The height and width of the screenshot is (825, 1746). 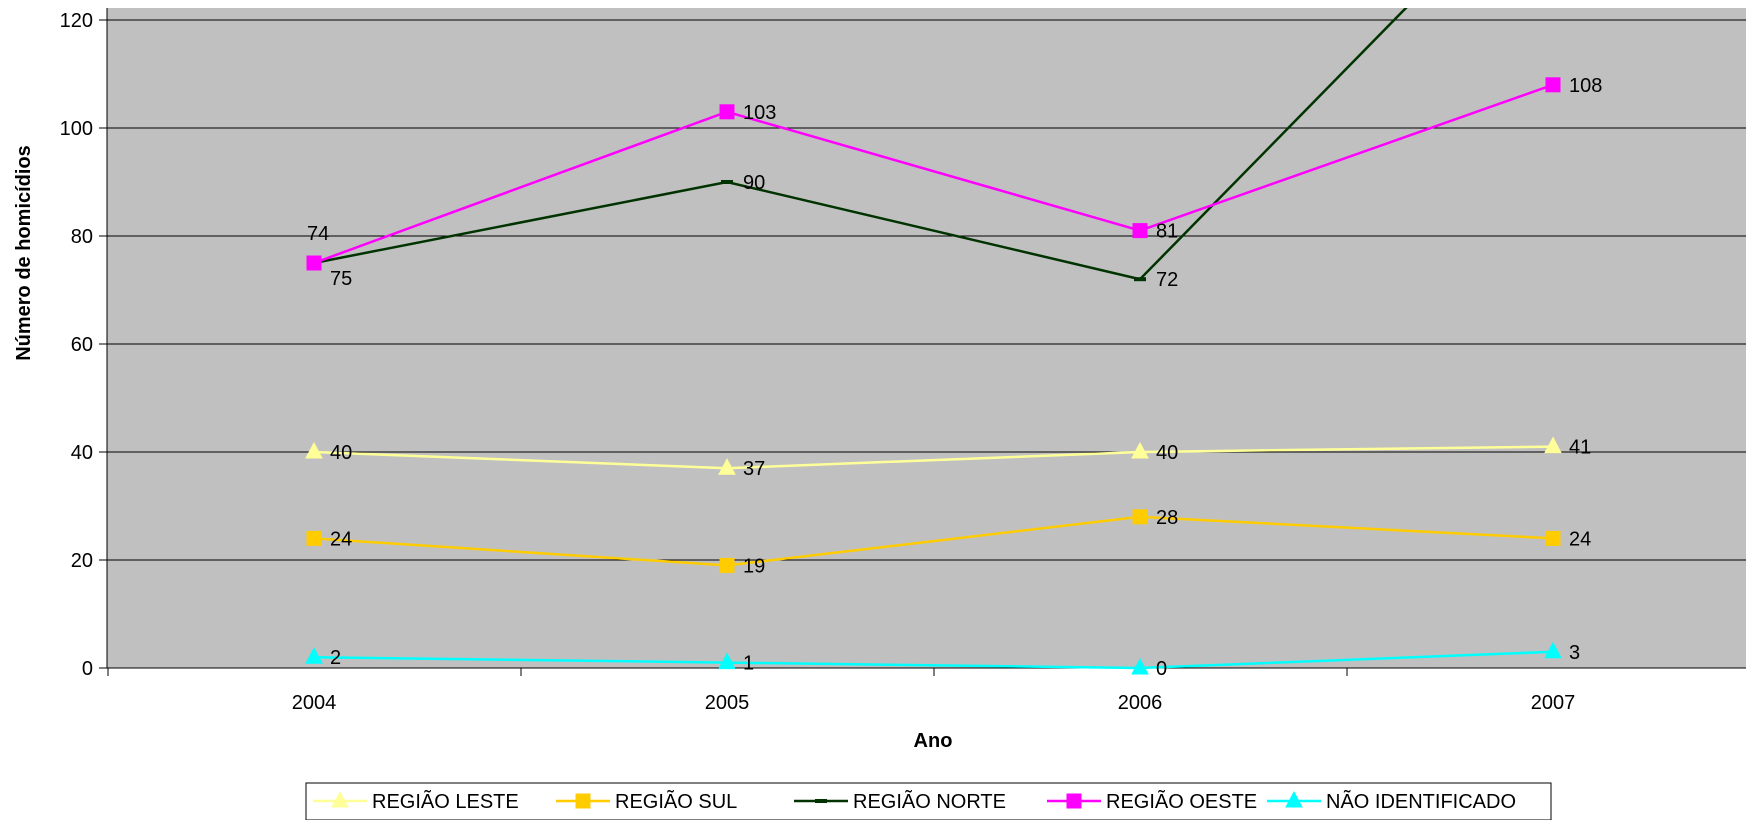 I want to click on legend-label: REGIÃO NORTE, so click(x=929, y=801).